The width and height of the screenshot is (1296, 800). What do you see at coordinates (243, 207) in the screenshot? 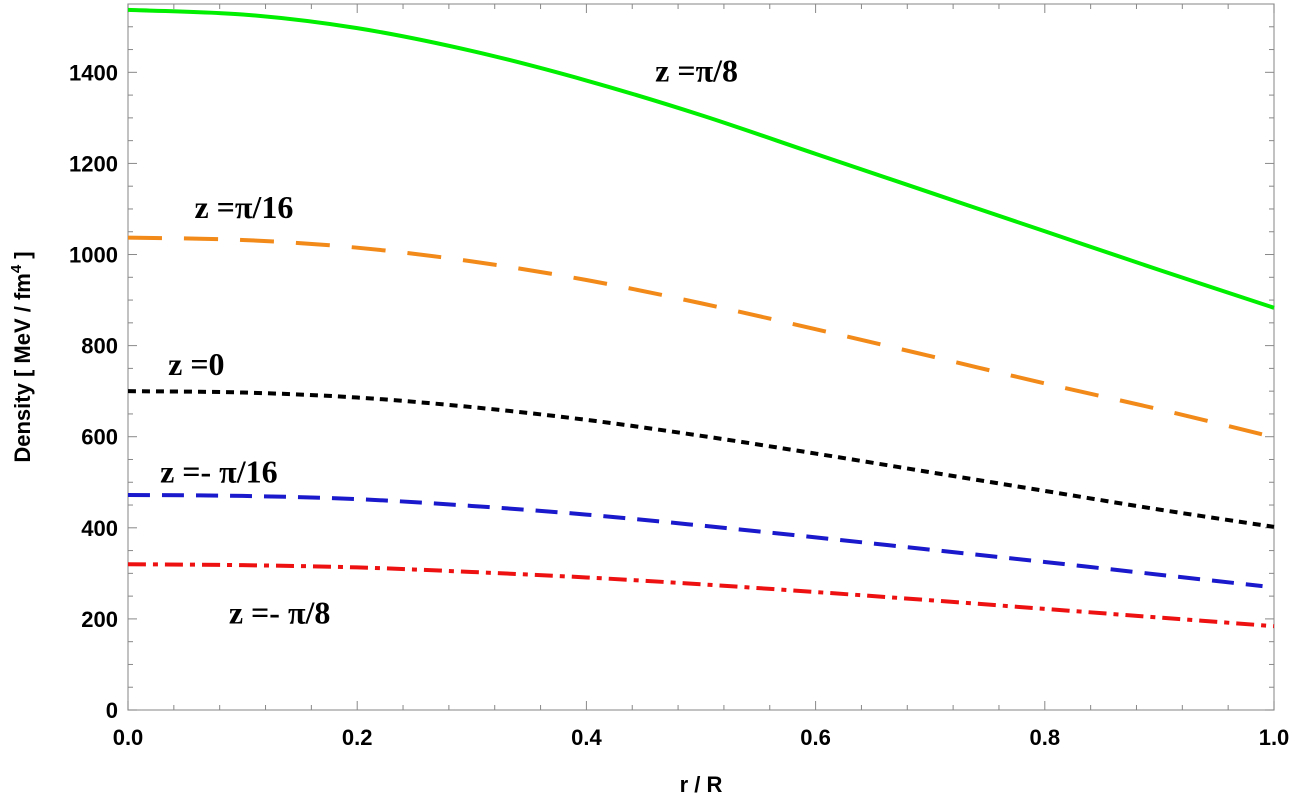
I see `series-annotation-1: z =π/16` at bounding box center [243, 207].